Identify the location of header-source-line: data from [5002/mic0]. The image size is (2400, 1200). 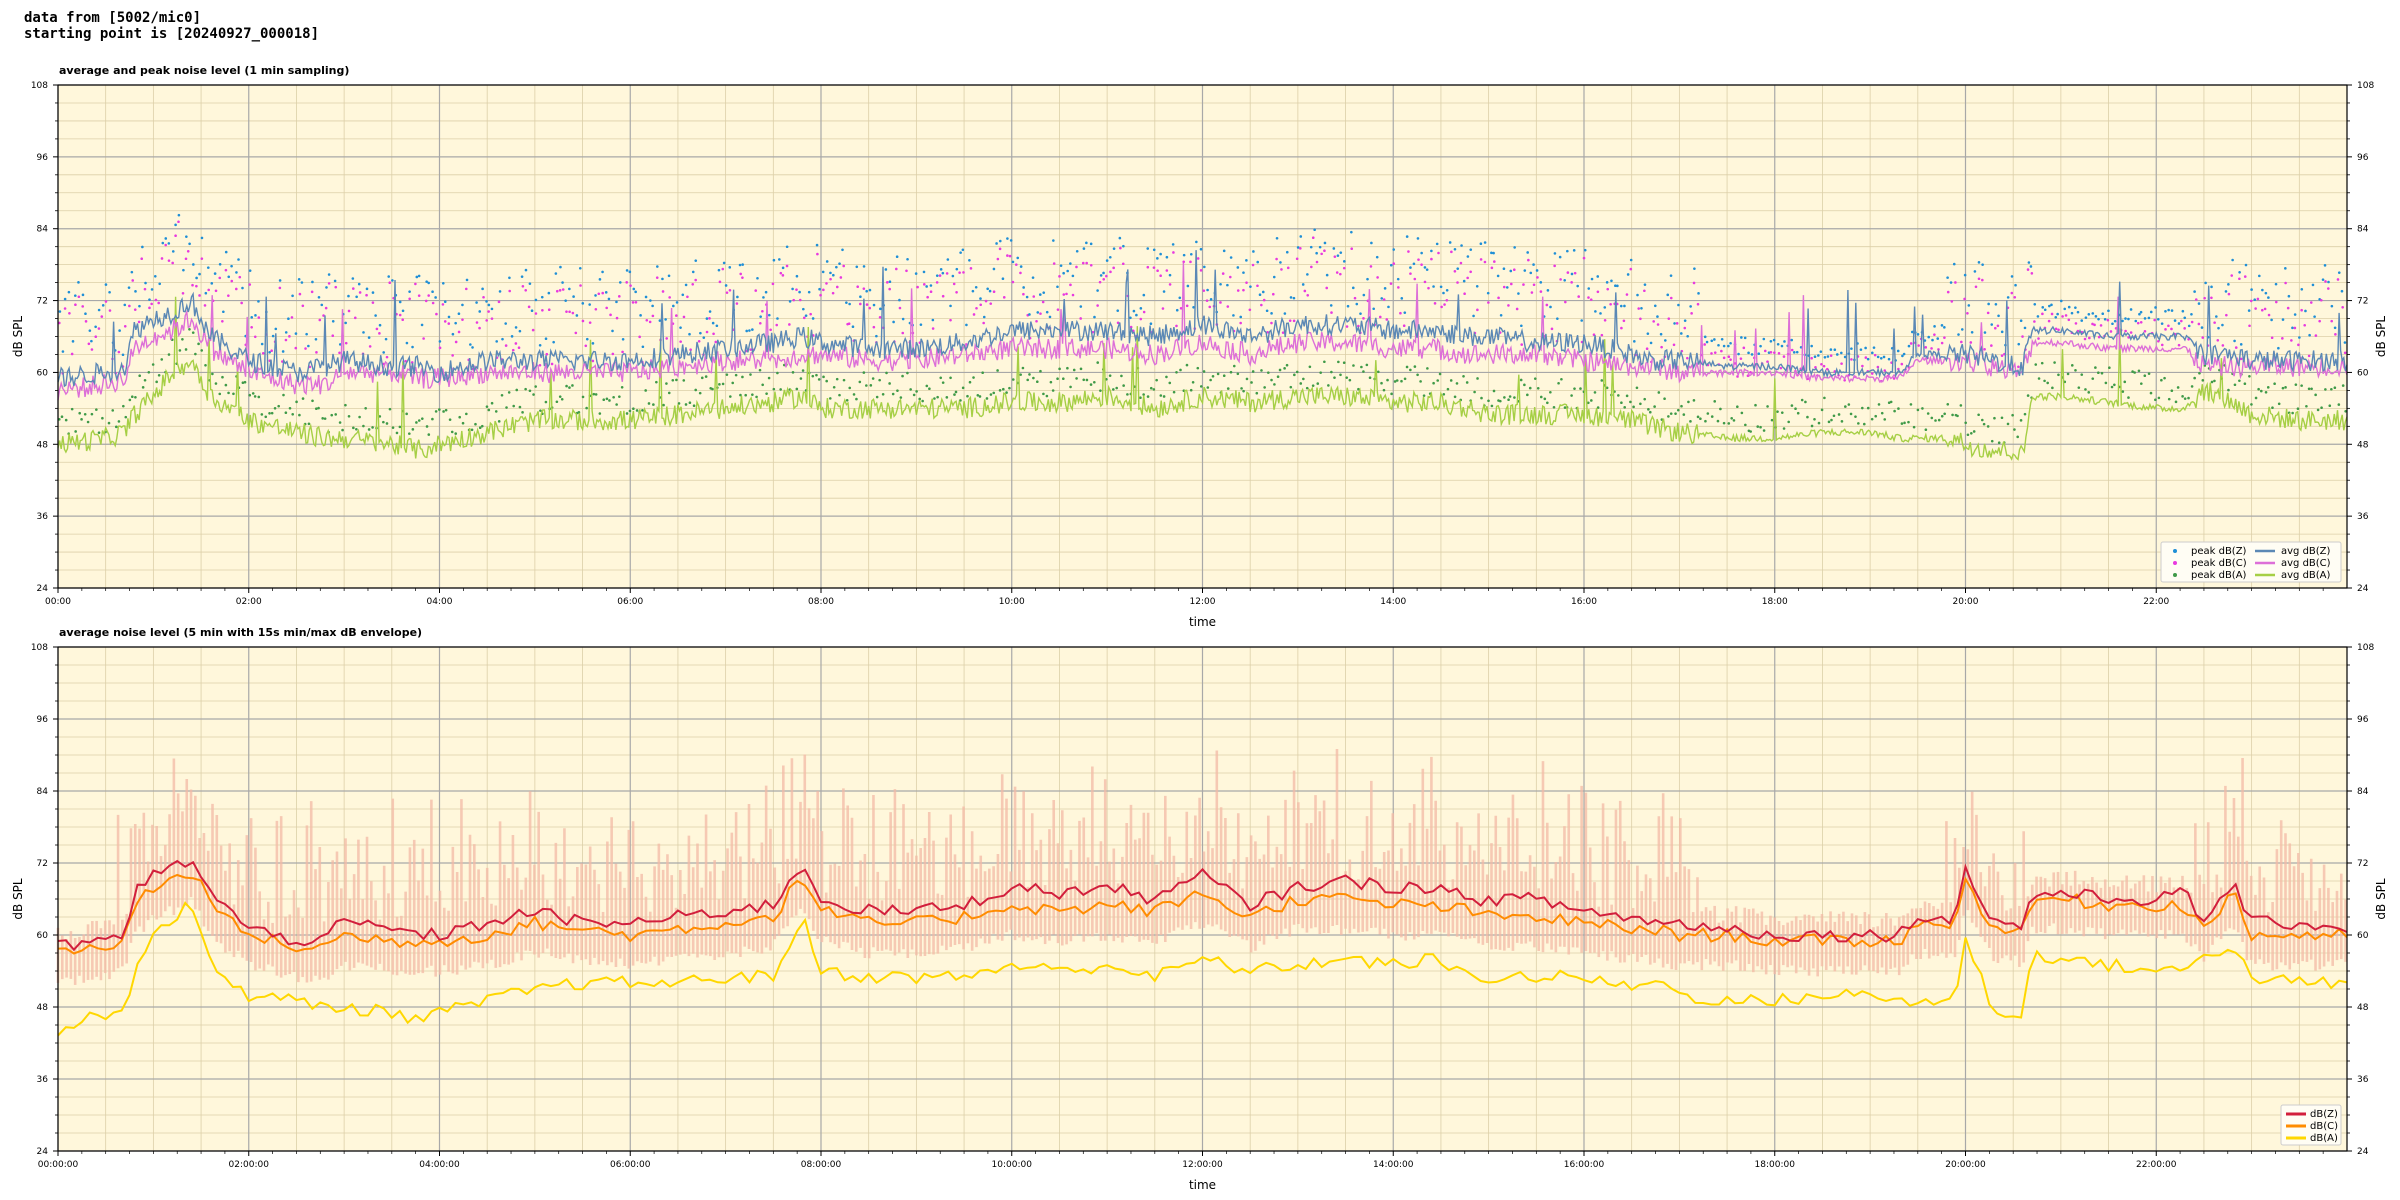
(113, 18).